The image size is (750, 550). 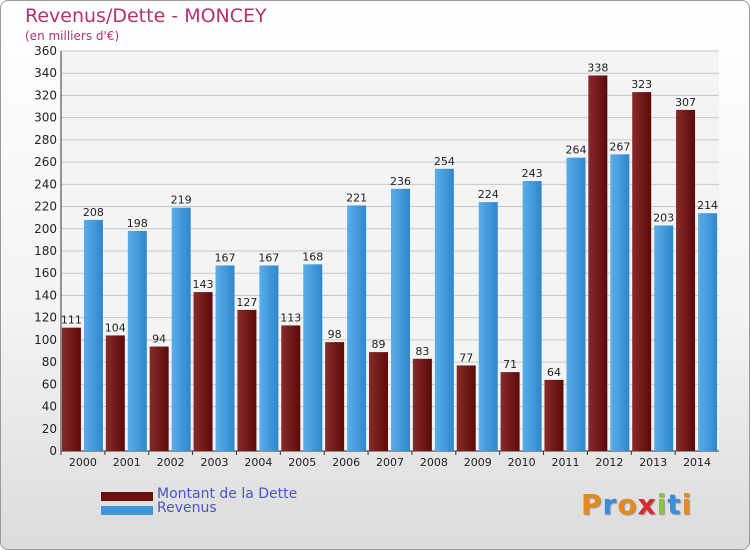 I want to click on y-tick-label: 240, so click(x=45, y=184).